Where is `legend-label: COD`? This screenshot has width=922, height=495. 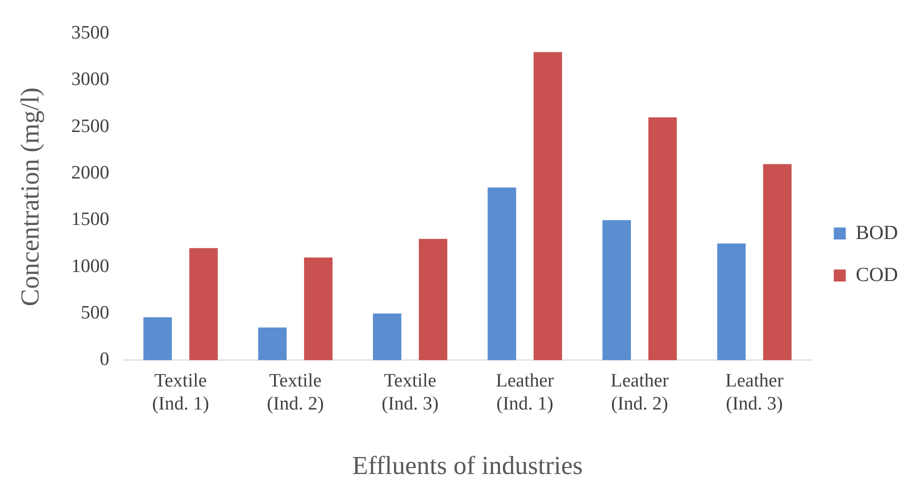 legend-label: COD is located at coordinates (877, 275).